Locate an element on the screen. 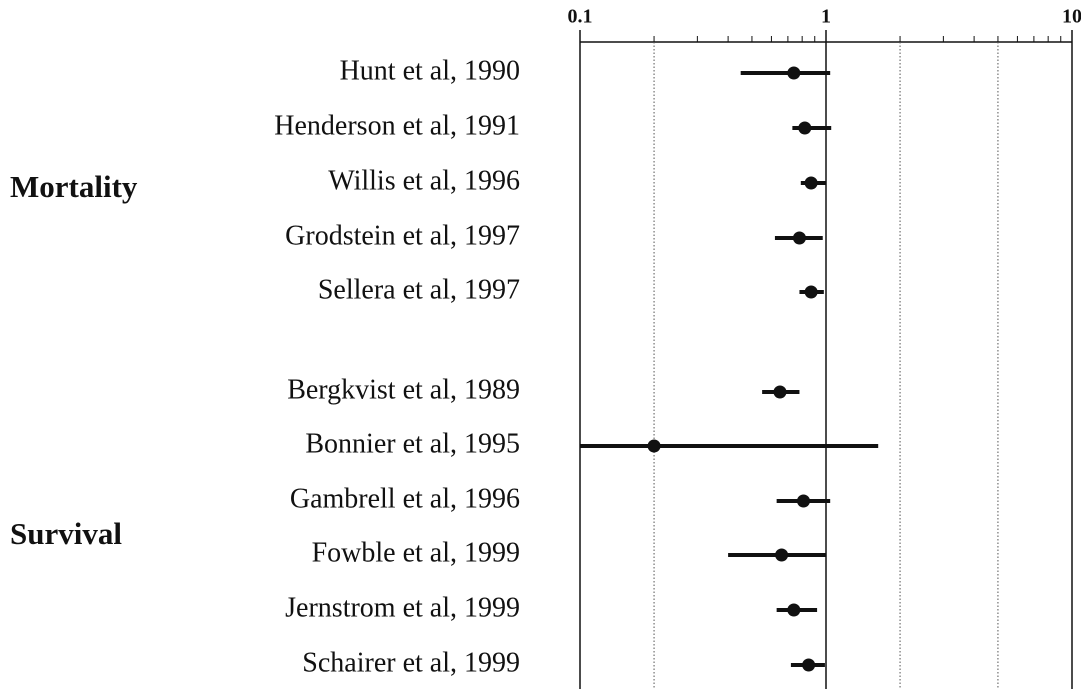 The image size is (1081, 689). study-label: Gambrell et al, 1996 is located at coordinates (405, 498).